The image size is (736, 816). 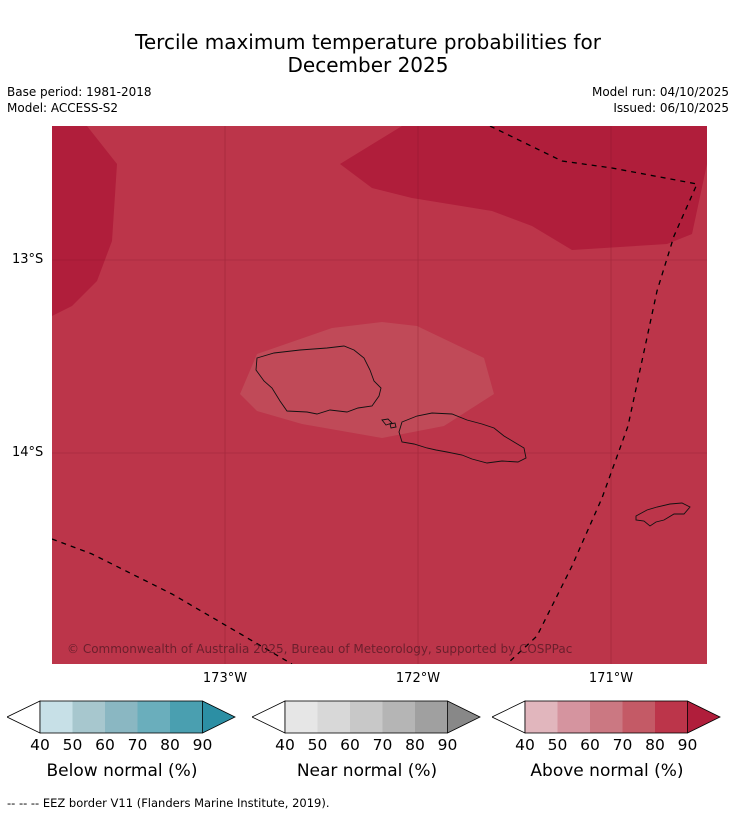 What do you see at coordinates (63, 108) in the screenshot?
I see `model-name: Model: ACCESS-S2` at bounding box center [63, 108].